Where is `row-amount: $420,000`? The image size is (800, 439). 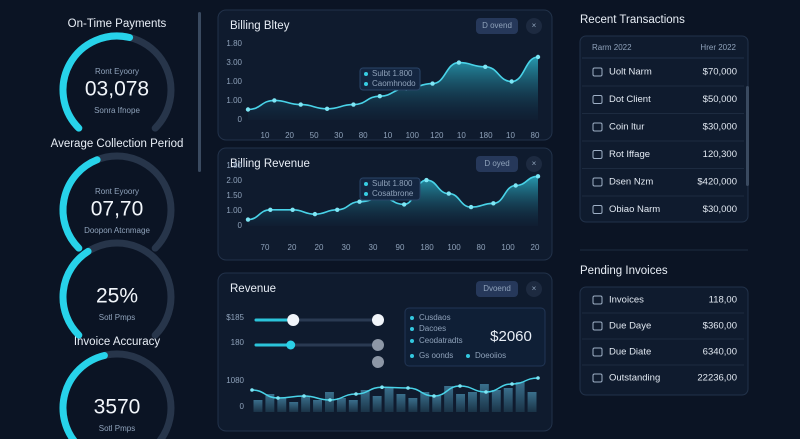
row-amount: $420,000 is located at coordinates (717, 182).